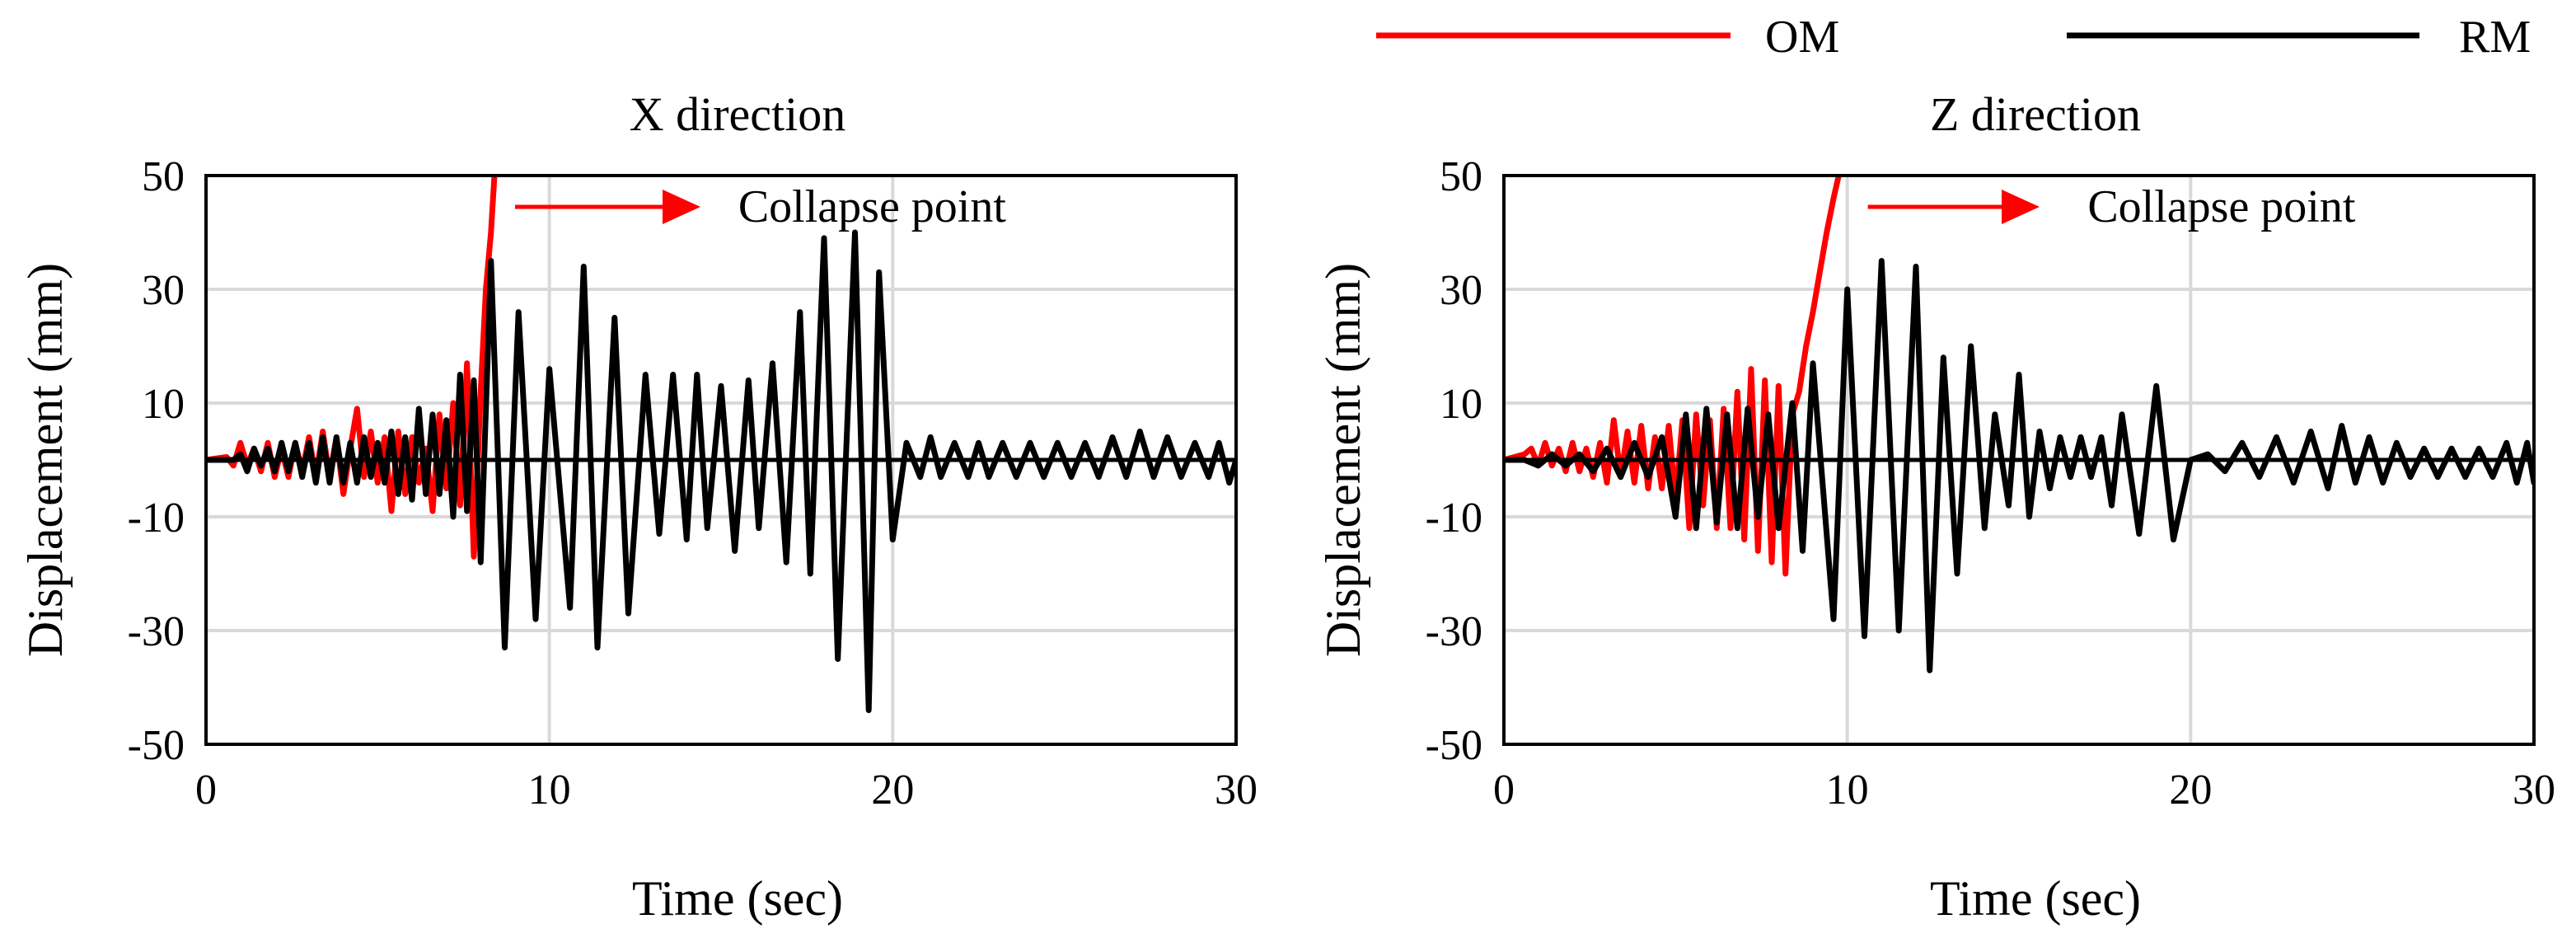 This screenshot has height=952, width=2576. Describe the element at coordinates (163, 404) in the screenshot. I see `x-direction-y-tick-label: 10` at that location.